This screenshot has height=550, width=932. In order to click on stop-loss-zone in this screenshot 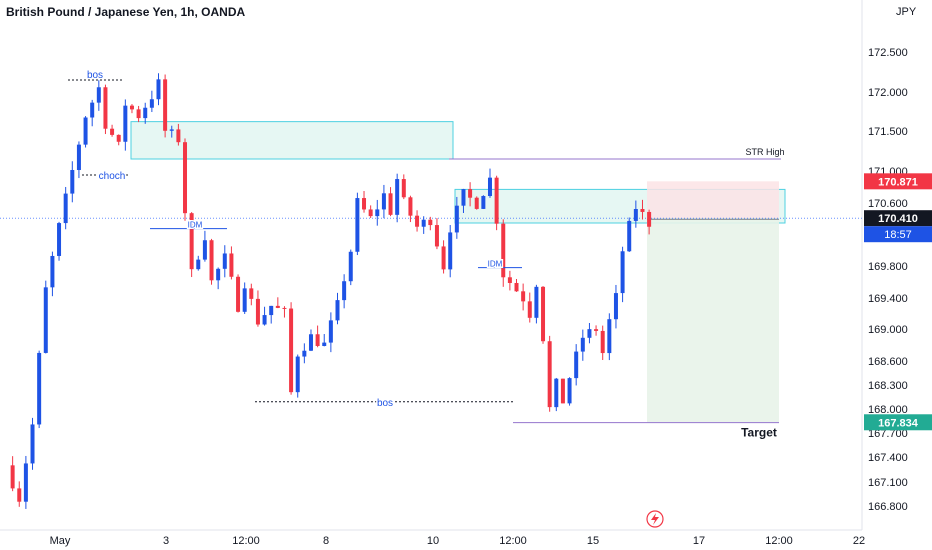, I will do `click(713, 200)`.